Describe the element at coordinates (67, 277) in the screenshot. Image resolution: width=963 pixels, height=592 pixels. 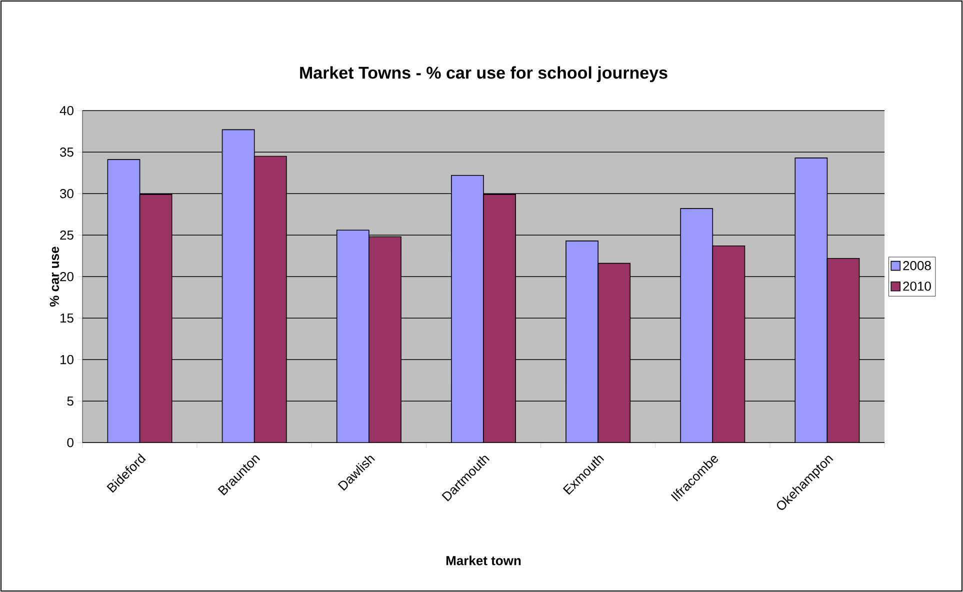
I see `y-tick-label: 20` at that location.